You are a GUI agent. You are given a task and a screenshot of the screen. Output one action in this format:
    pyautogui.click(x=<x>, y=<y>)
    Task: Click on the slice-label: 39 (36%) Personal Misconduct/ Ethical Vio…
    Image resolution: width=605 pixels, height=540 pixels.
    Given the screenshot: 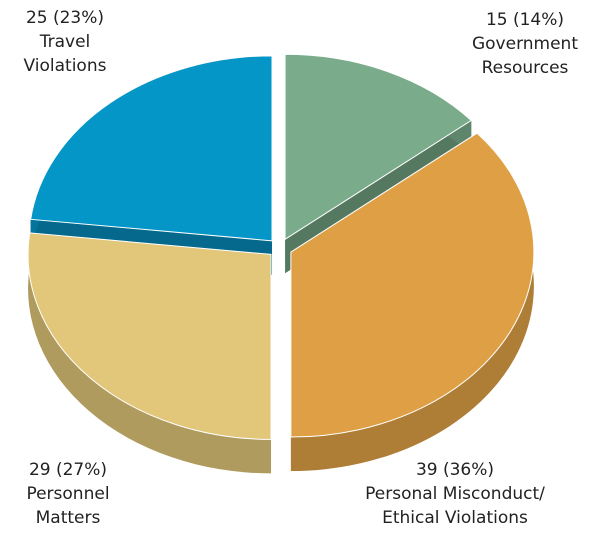 What is the action you would take?
    pyautogui.click(x=455, y=494)
    